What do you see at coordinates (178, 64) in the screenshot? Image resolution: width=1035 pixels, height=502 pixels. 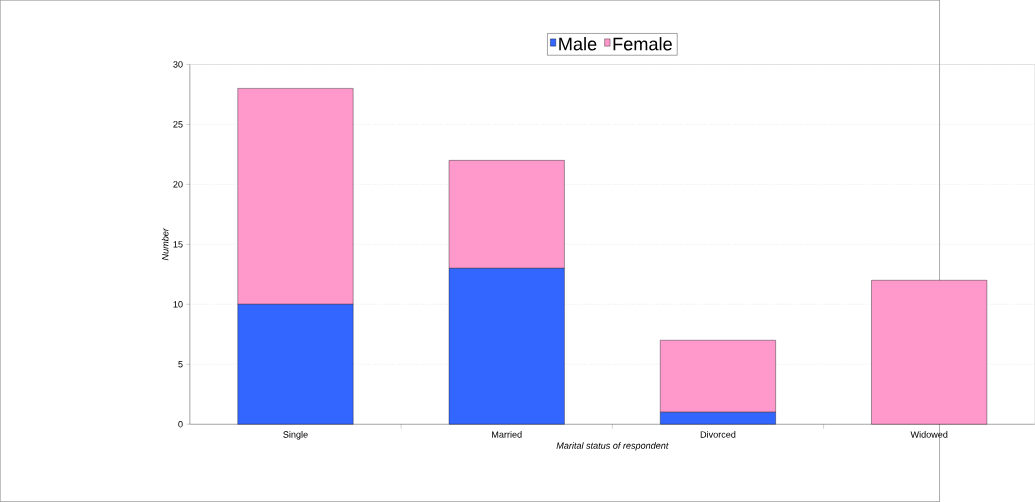 I see `y-tick-label: 30` at bounding box center [178, 64].